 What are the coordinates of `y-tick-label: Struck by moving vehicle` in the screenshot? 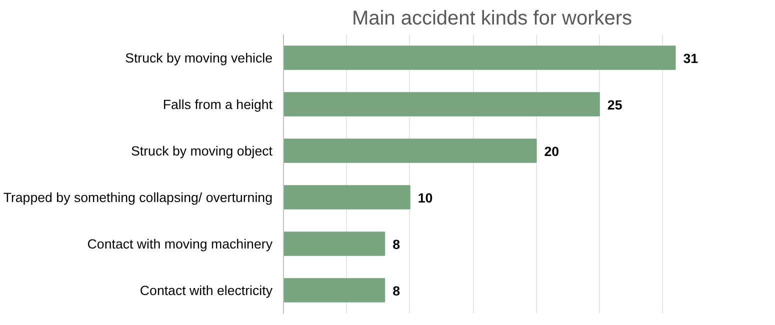 It's located at (199, 58).